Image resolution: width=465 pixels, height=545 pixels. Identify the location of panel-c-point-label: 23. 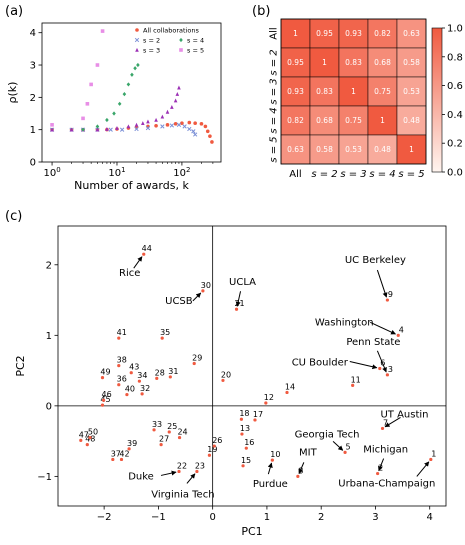
(200, 465).